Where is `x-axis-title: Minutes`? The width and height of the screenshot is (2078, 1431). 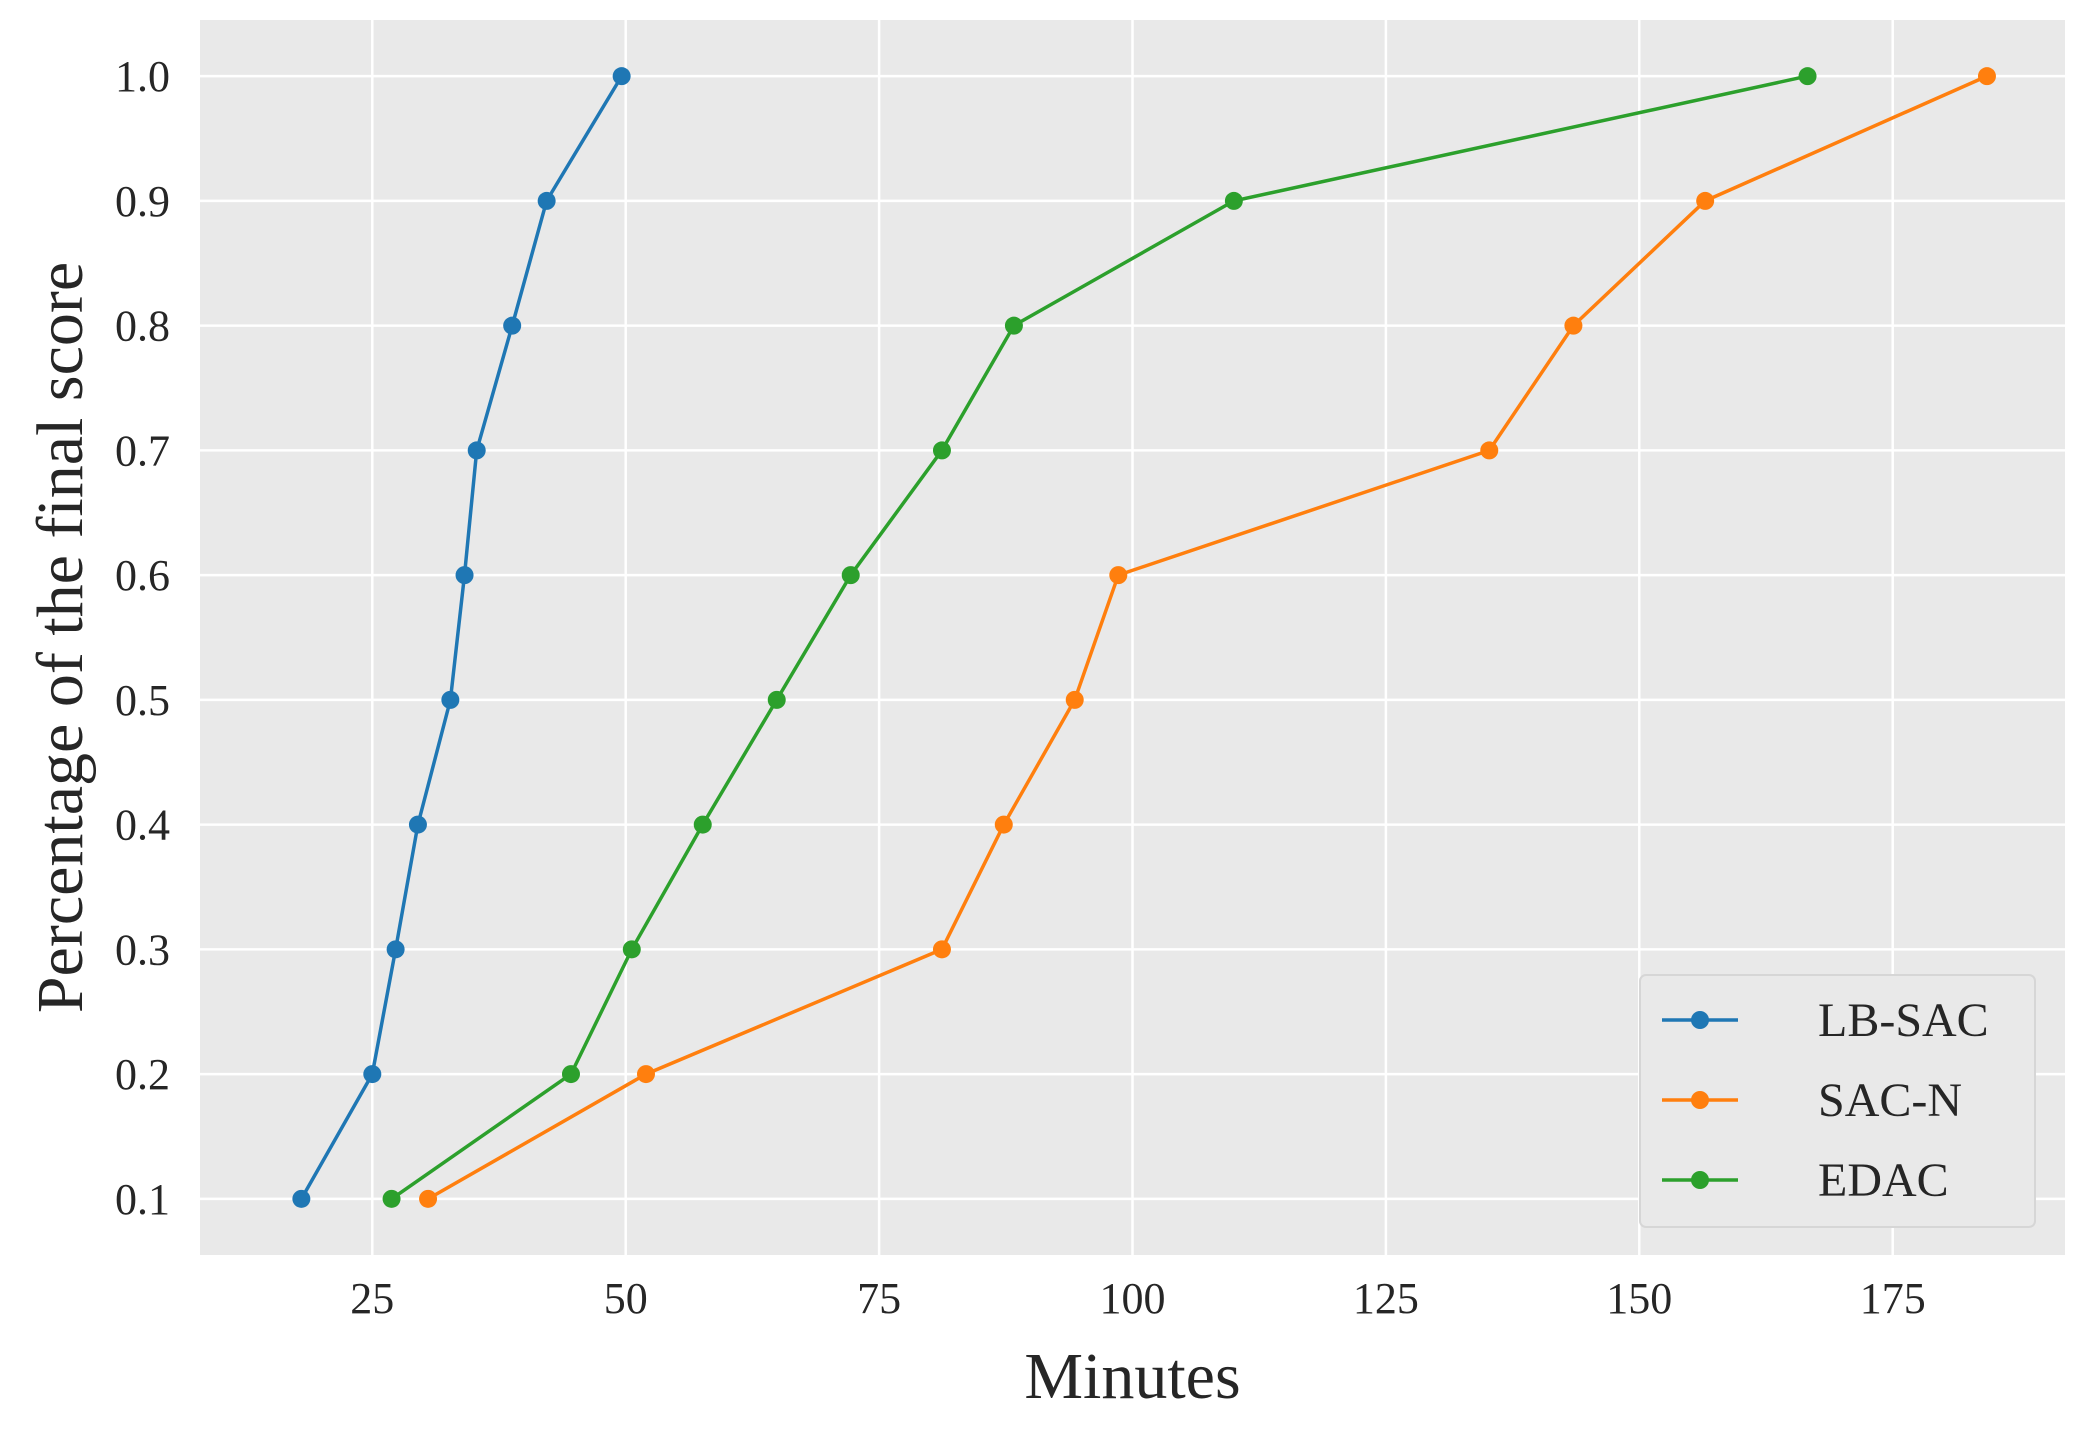
x-axis-title: Minutes is located at coordinates (1132, 1376).